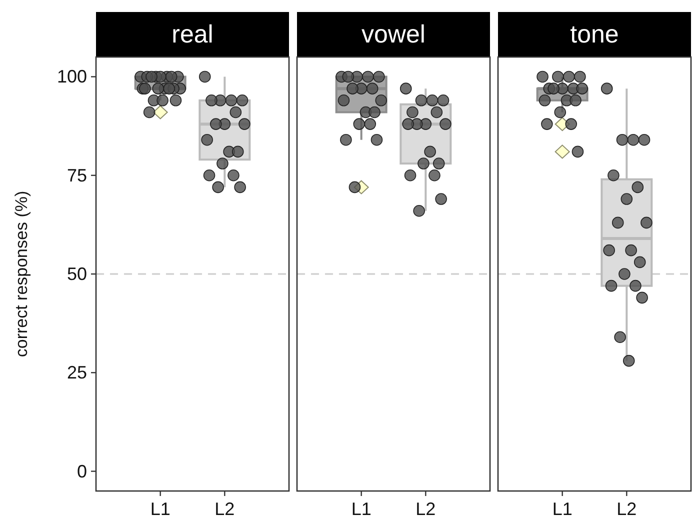 The image size is (698, 521). What do you see at coordinates (76, 175) in the screenshot?
I see `y-tick-label: 75` at bounding box center [76, 175].